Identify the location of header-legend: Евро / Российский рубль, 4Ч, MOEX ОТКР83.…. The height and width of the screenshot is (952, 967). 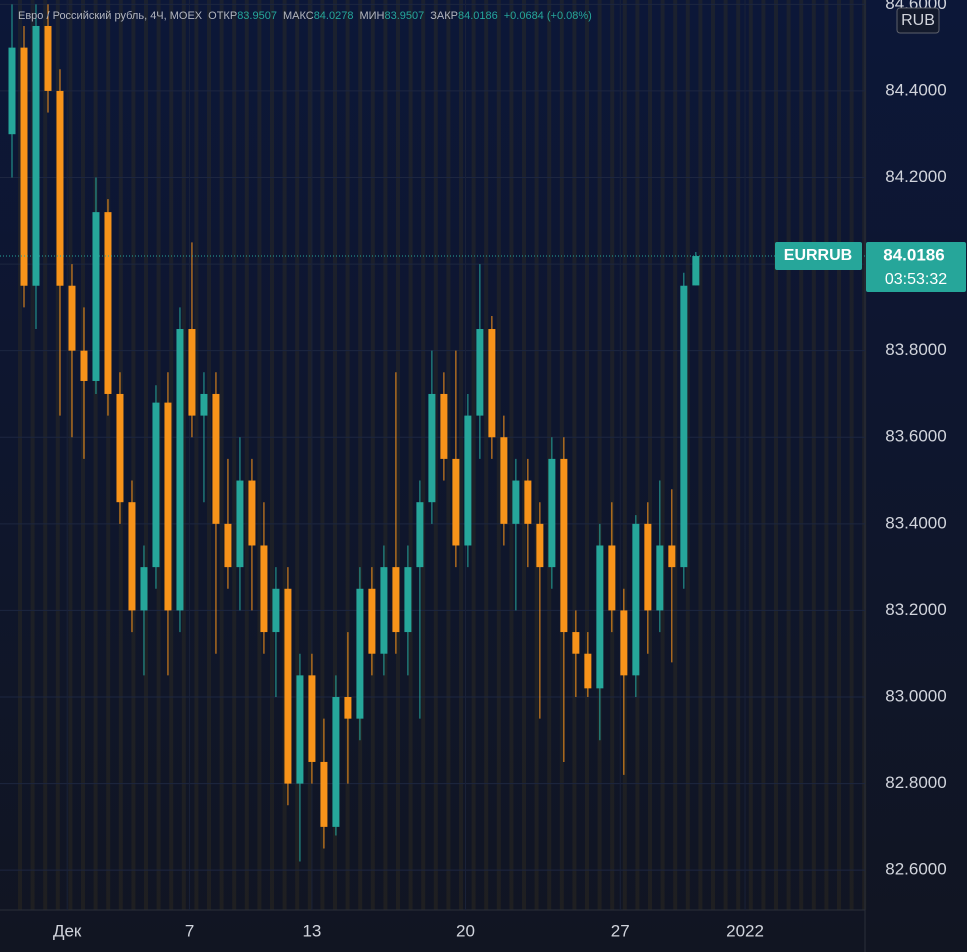
(305, 16).